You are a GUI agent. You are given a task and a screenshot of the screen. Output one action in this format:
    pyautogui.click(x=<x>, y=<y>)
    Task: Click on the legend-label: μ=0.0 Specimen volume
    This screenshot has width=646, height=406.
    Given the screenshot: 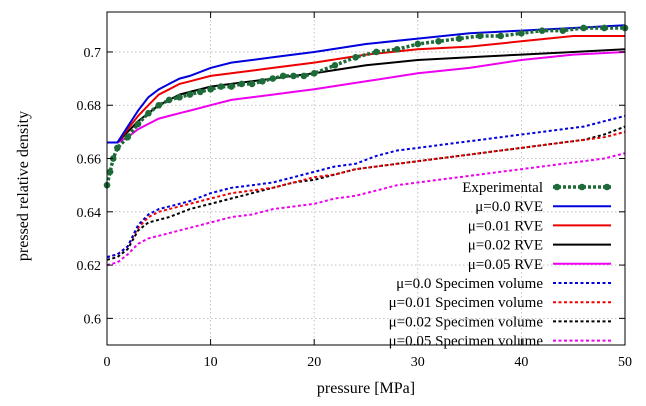 What is the action you would take?
    pyautogui.click(x=469, y=284)
    